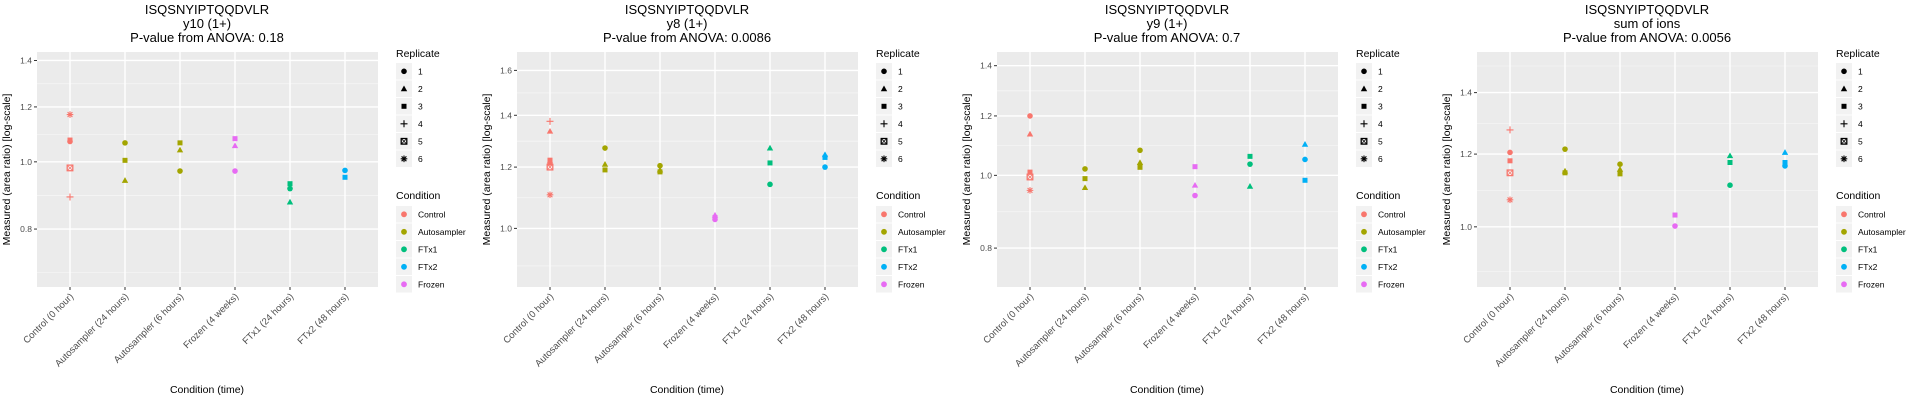 This screenshot has height=405, width=1920. What do you see at coordinates (922, 232) in the screenshot?
I see `legend-label-condition: Autosampler` at bounding box center [922, 232].